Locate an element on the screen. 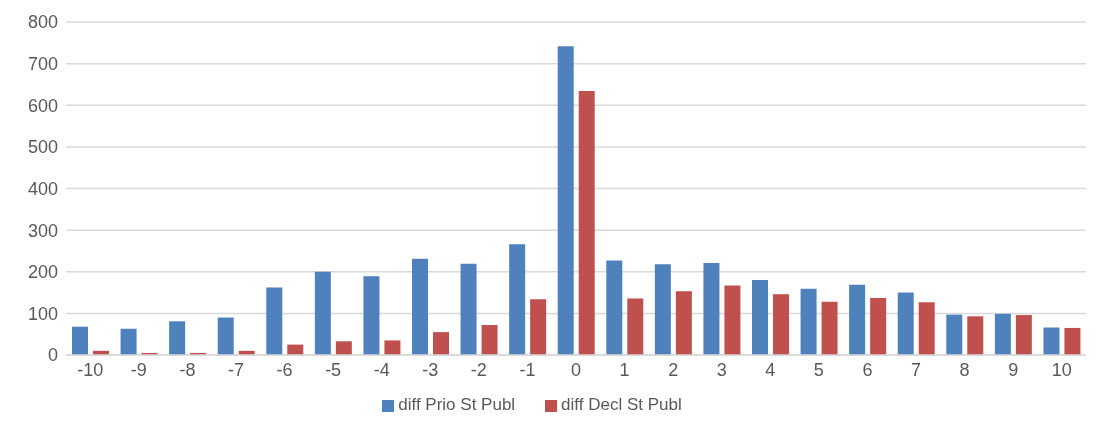  x-tick-label: -9 is located at coordinates (138, 369).